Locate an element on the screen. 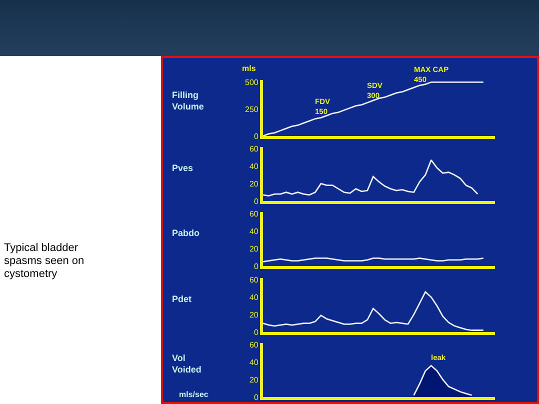  y-axis-title: Pabdo is located at coordinates (186, 233).